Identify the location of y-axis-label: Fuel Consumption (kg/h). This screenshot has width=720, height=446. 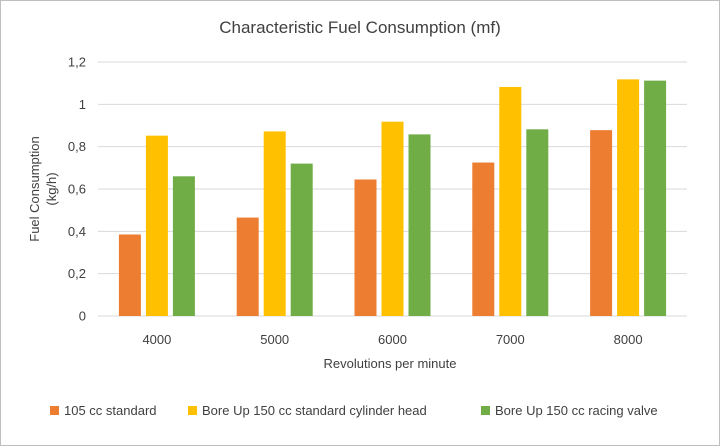
(43, 189).